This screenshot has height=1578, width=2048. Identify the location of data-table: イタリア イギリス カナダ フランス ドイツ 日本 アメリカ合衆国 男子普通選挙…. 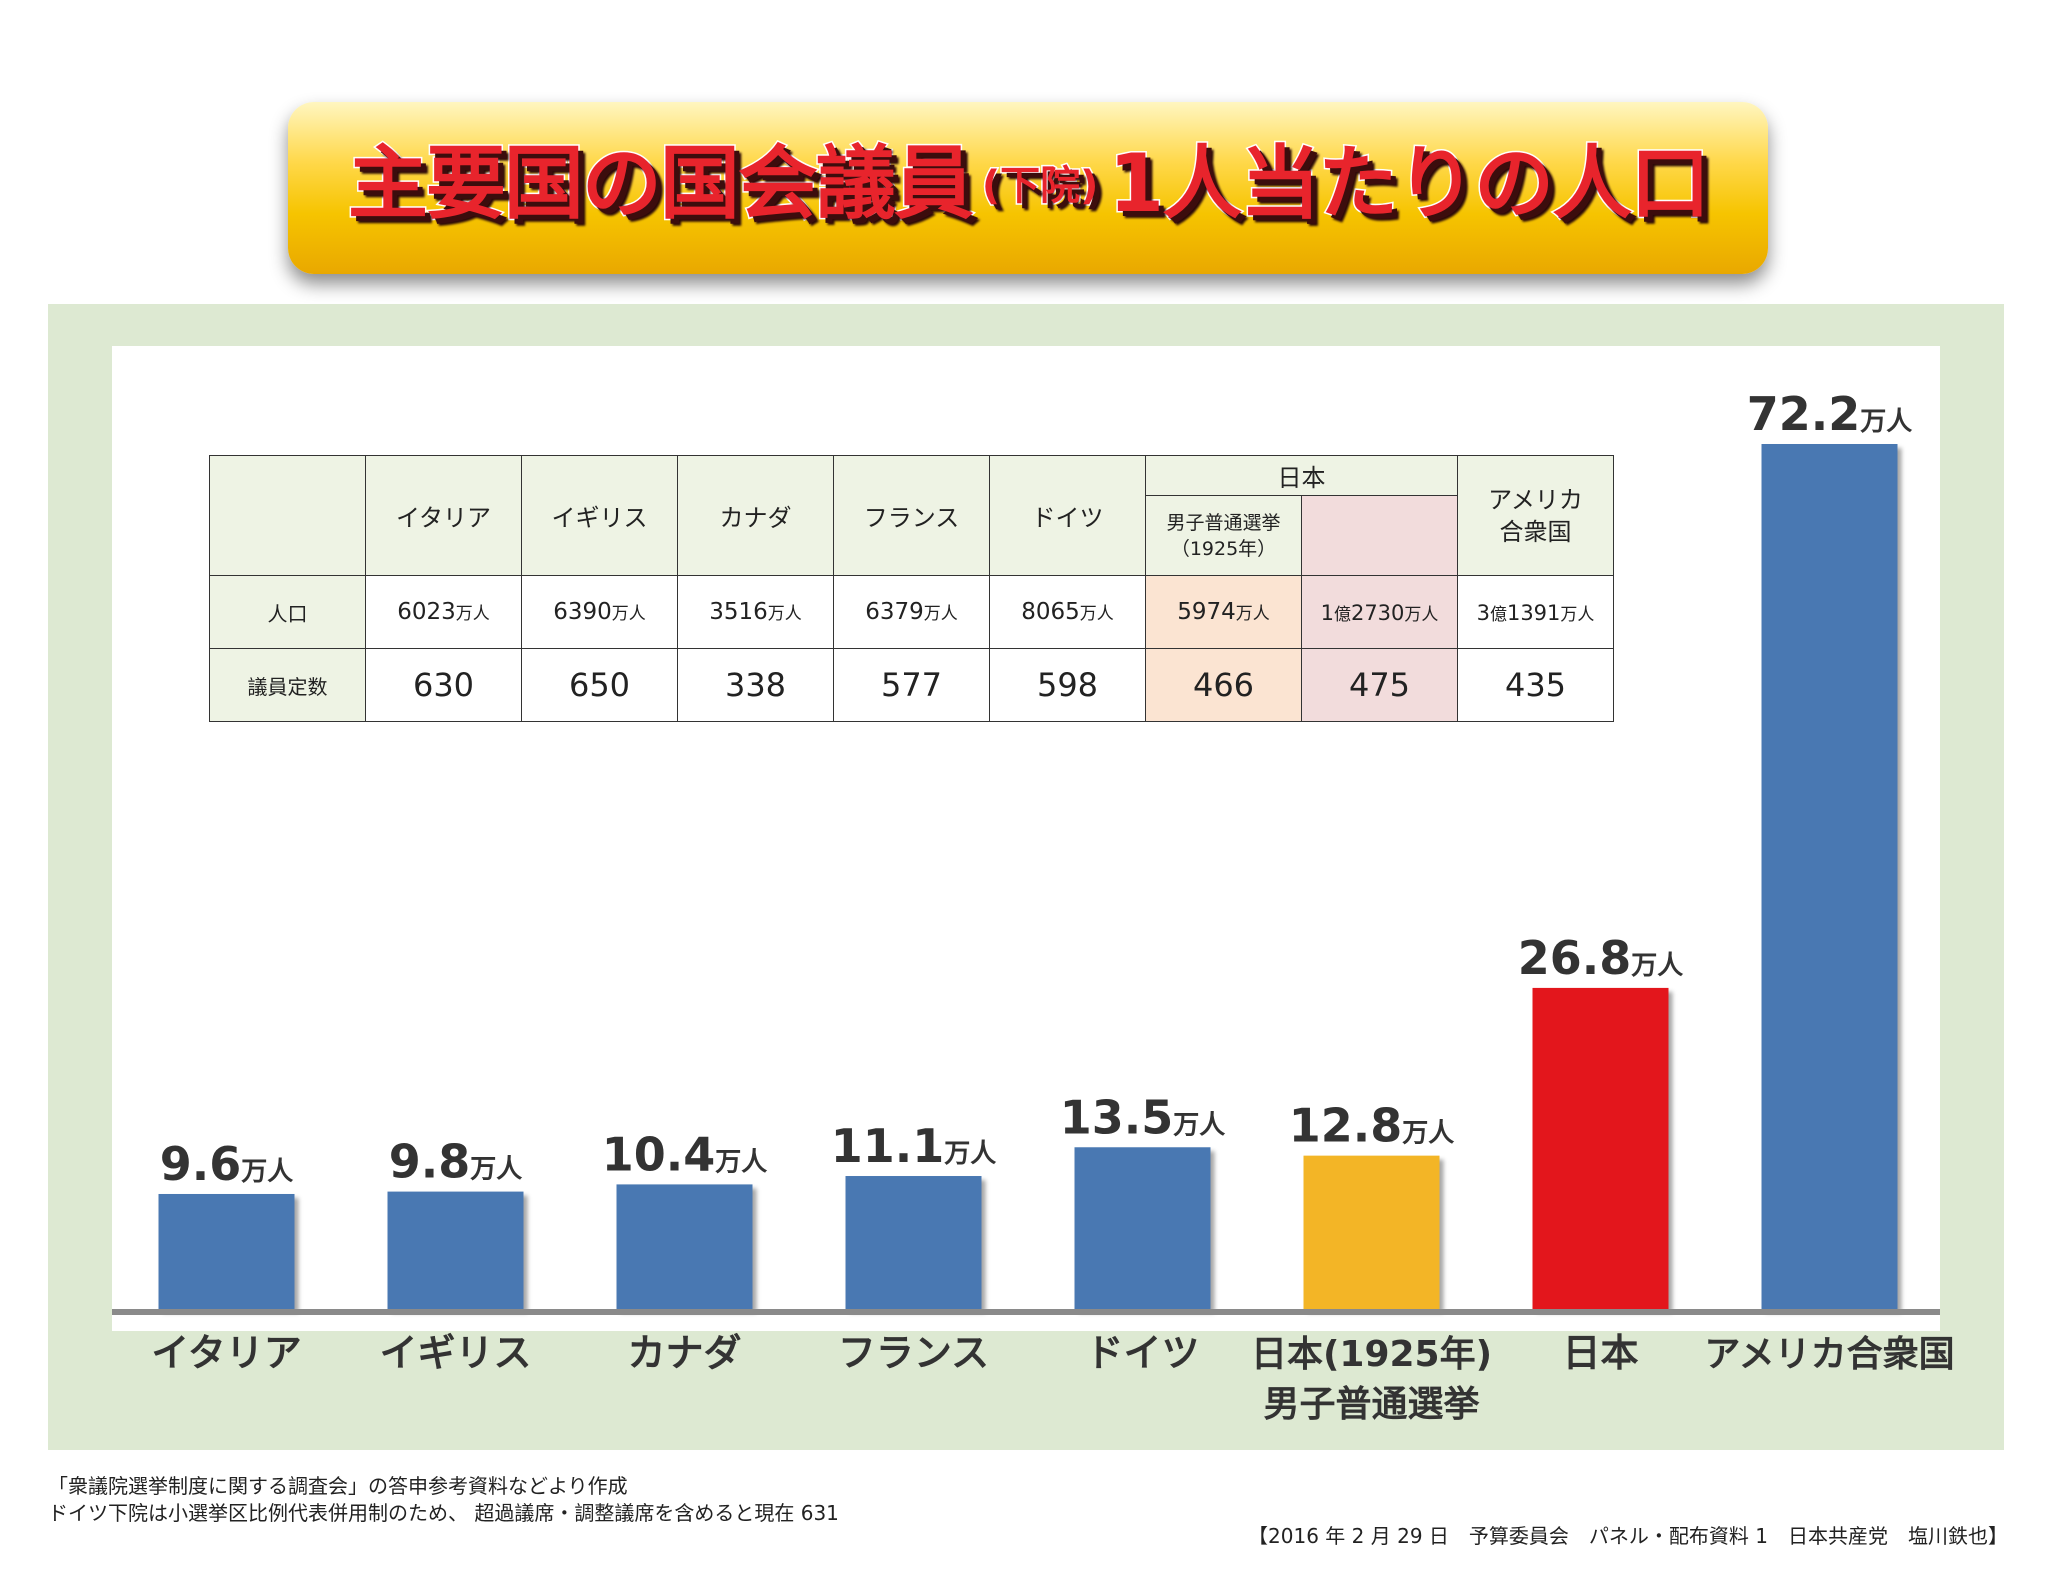
(911, 588).